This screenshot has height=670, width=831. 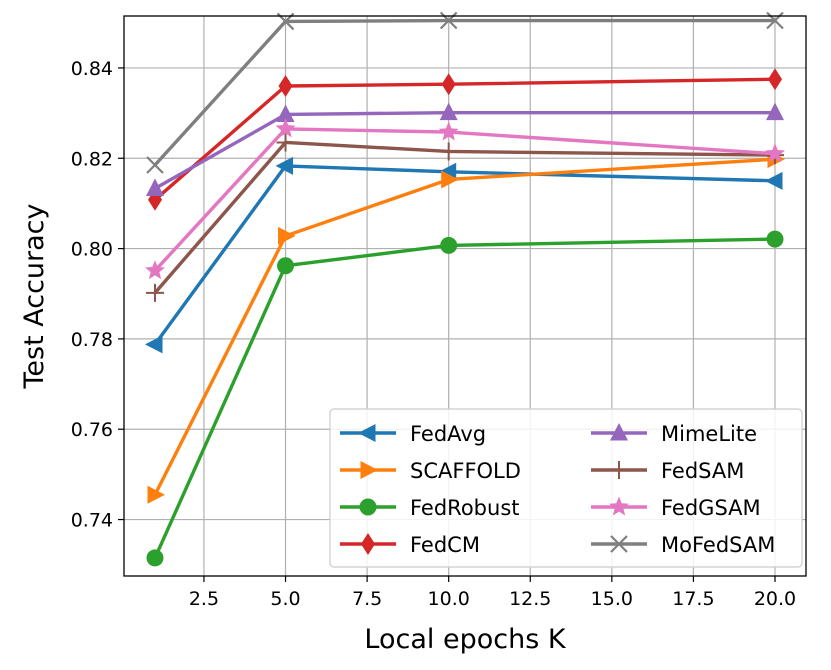 What do you see at coordinates (711, 508) in the screenshot?
I see `legend-label: FedGSAM` at bounding box center [711, 508].